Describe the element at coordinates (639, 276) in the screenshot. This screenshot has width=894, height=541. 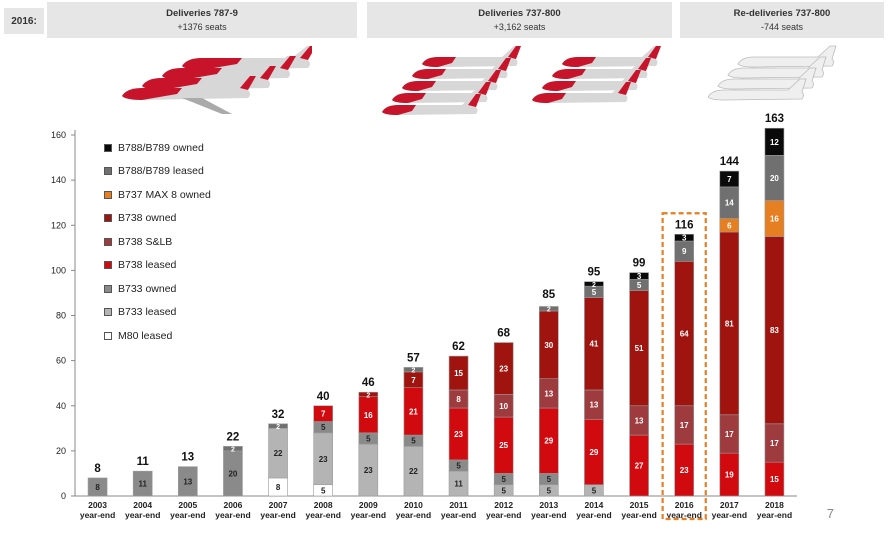
I see `bar-segment-label: 3` at that location.